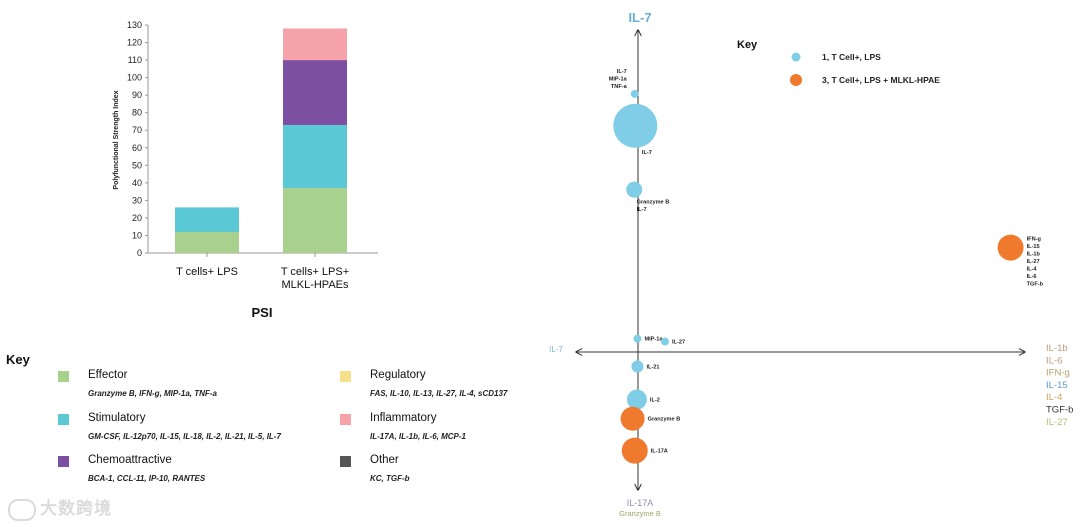 The image size is (1080, 527). I want to click on bubble-label: TGF-b, so click(1035, 285).